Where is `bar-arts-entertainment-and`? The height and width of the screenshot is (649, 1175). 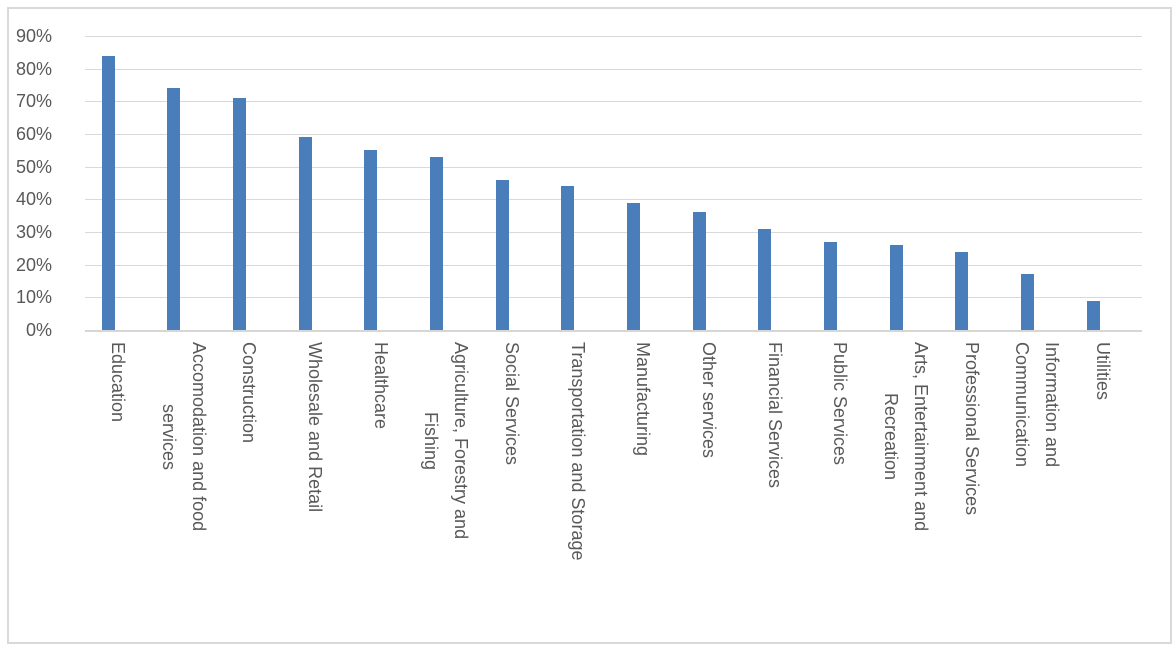 bar-arts-entertainment-and is located at coordinates (896, 287).